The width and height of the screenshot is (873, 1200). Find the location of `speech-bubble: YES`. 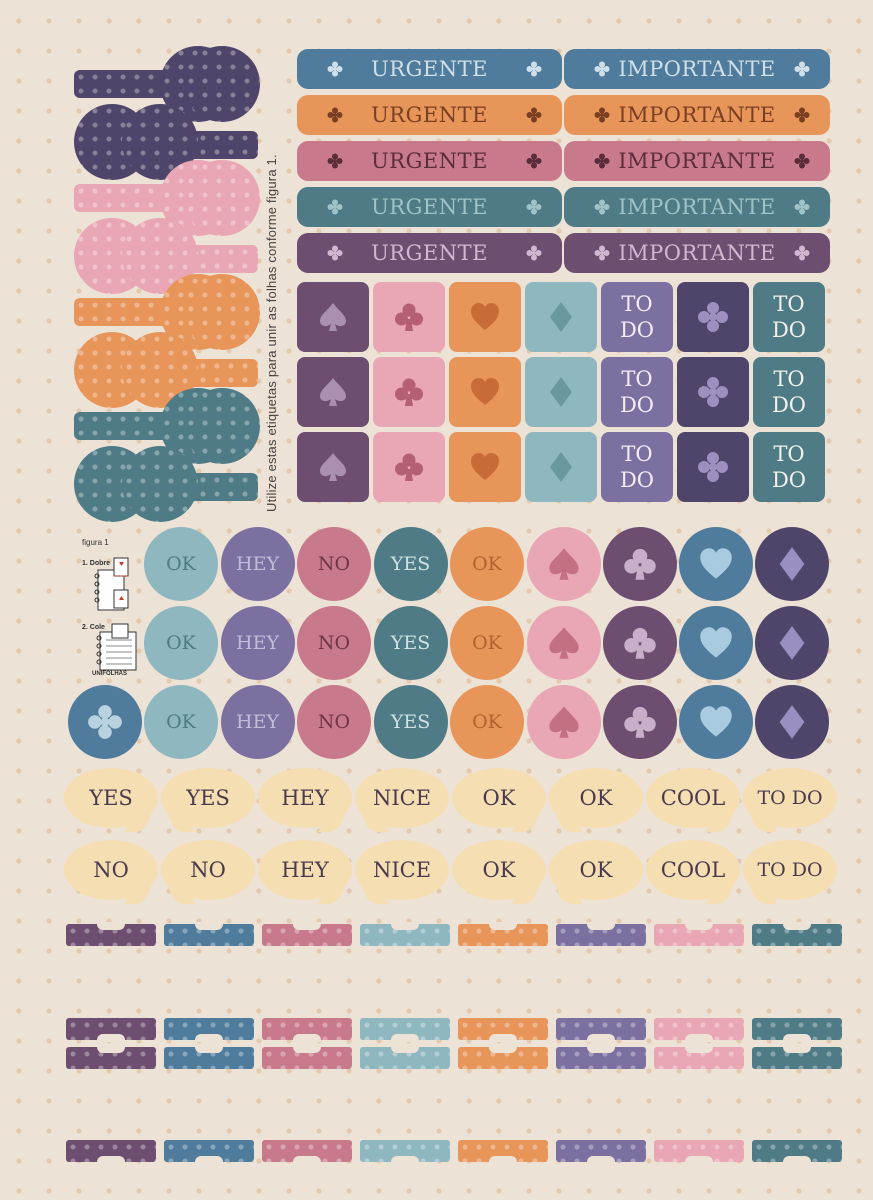

speech-bubble: YES is located at coordinates (208, 800).